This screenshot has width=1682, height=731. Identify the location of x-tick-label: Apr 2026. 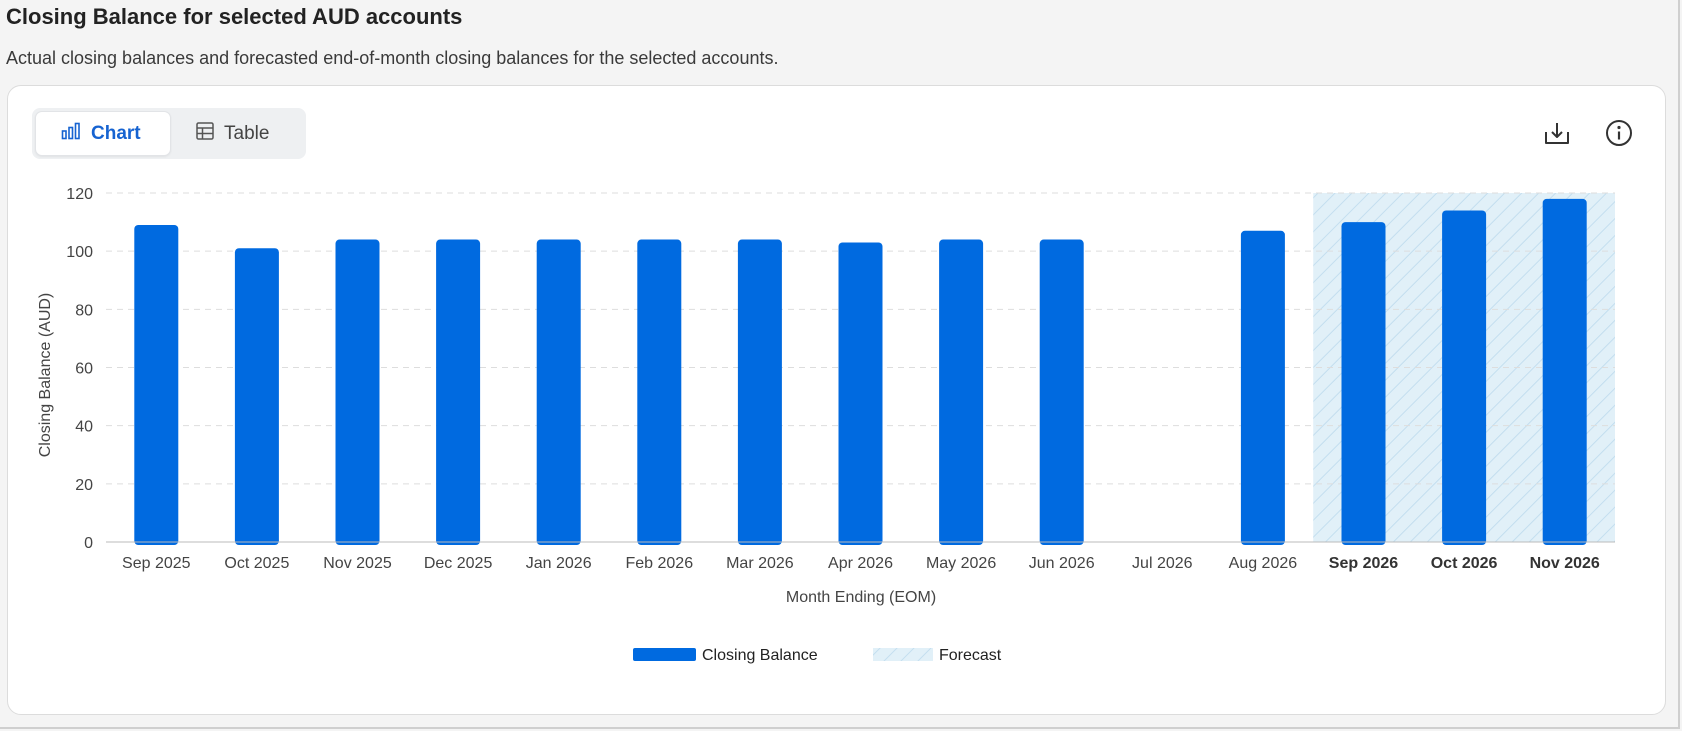
(860, 563).